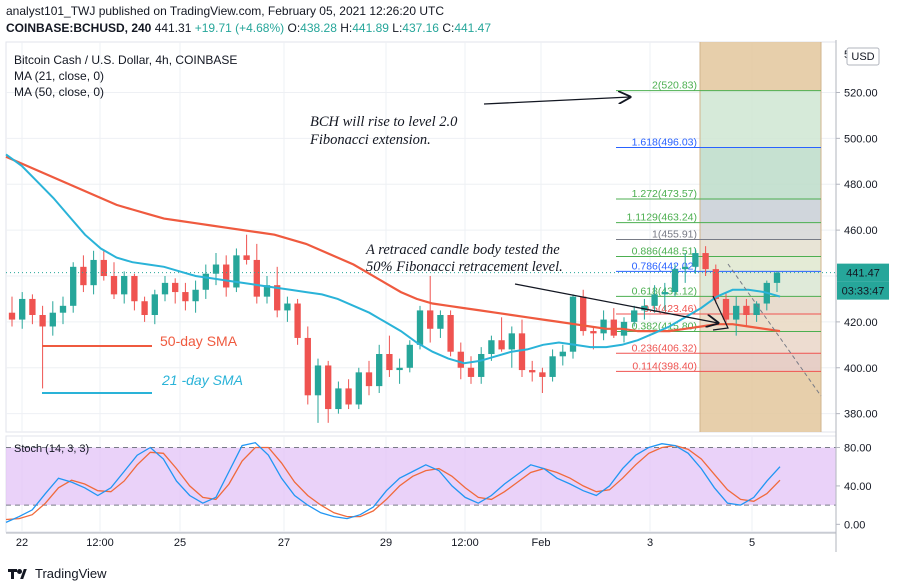 This screenshot has height=588, width=900. Describe the element at coordinates (752, 543) in the screenshot. I see `x-tick-label: 5` at that location.